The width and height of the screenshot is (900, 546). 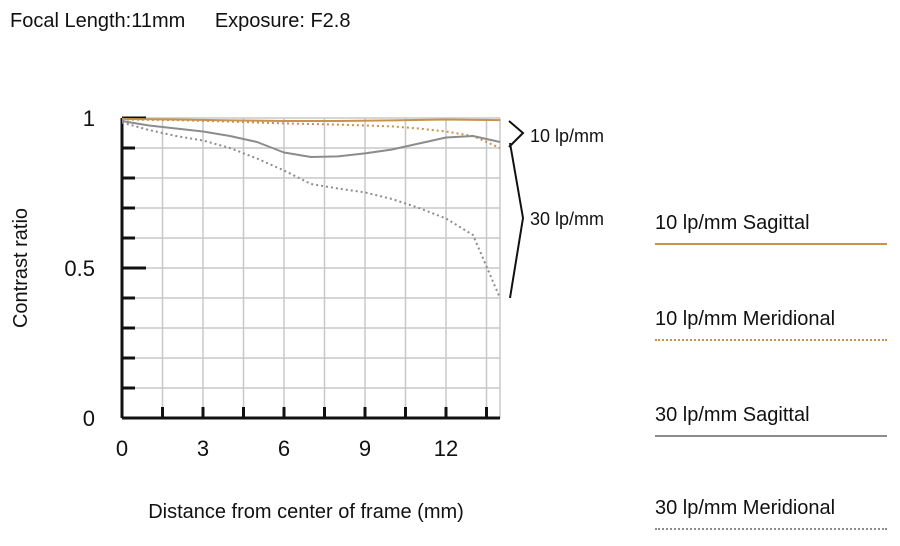 What do you see at coordinates (771, 529) in the screenshot?
I see `legend-swatch-30-meridional` at bounding box center [771, 529].